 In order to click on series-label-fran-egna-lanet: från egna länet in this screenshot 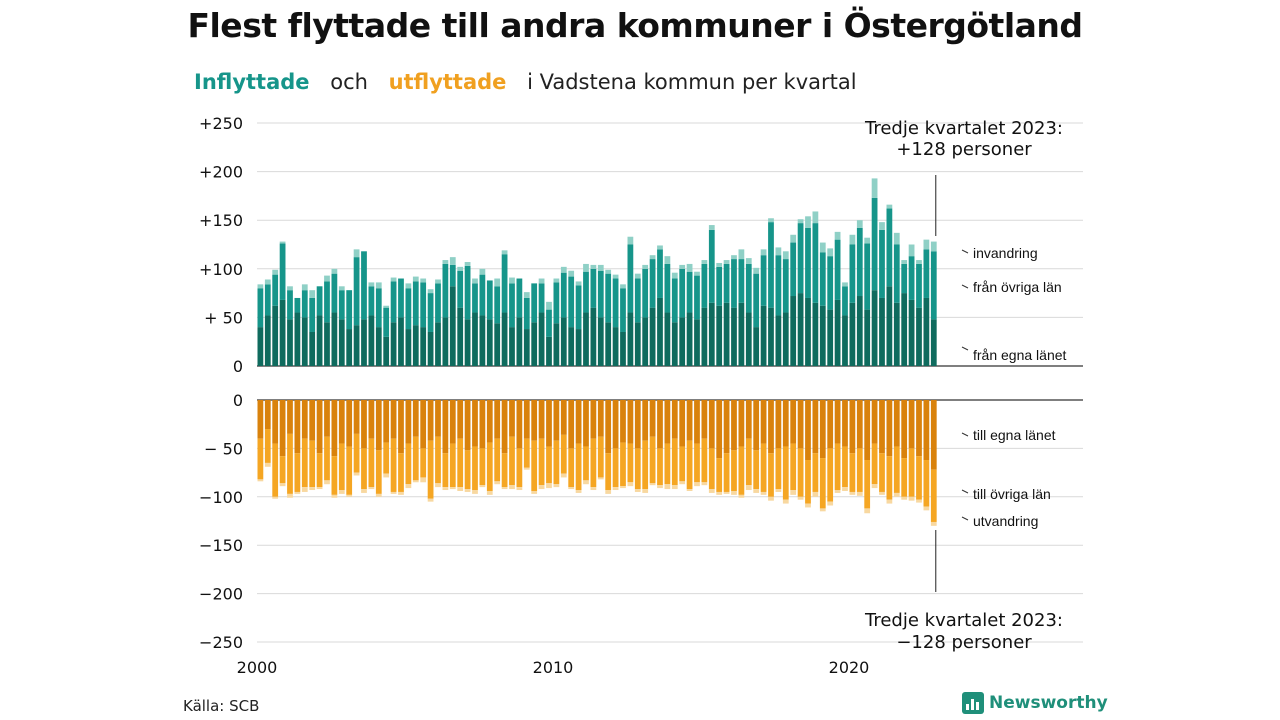, I will do `click(1020, 355)`.